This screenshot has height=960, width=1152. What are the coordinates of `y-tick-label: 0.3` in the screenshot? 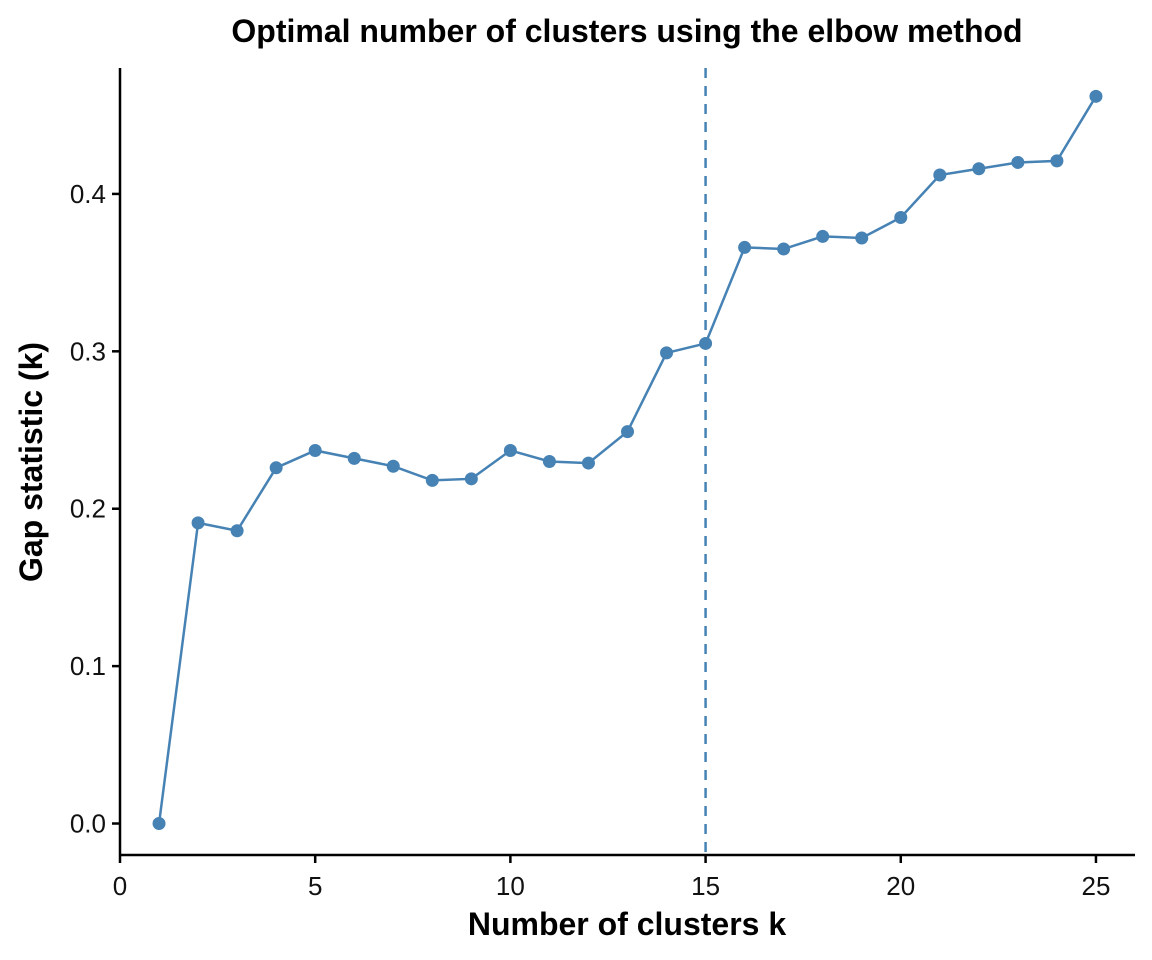 It's located at (88, 351).